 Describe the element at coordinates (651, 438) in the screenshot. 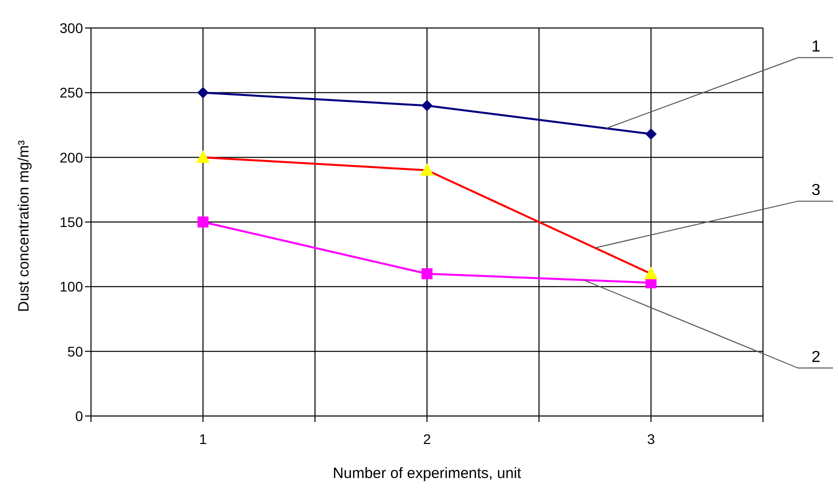

I see `x-tick-label: 3` at that location.